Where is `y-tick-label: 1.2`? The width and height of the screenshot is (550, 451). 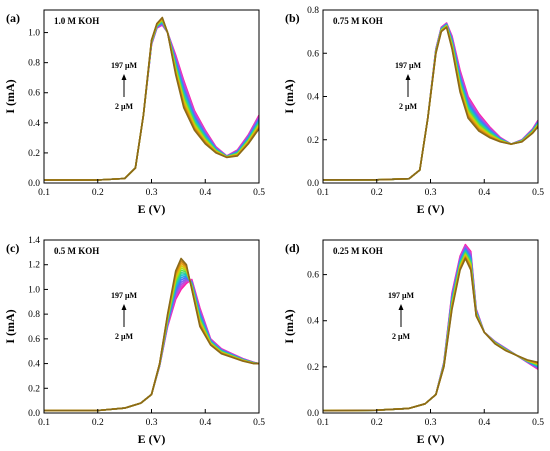
y-tick-label: 1.2 is located at coordinates (34, 266).